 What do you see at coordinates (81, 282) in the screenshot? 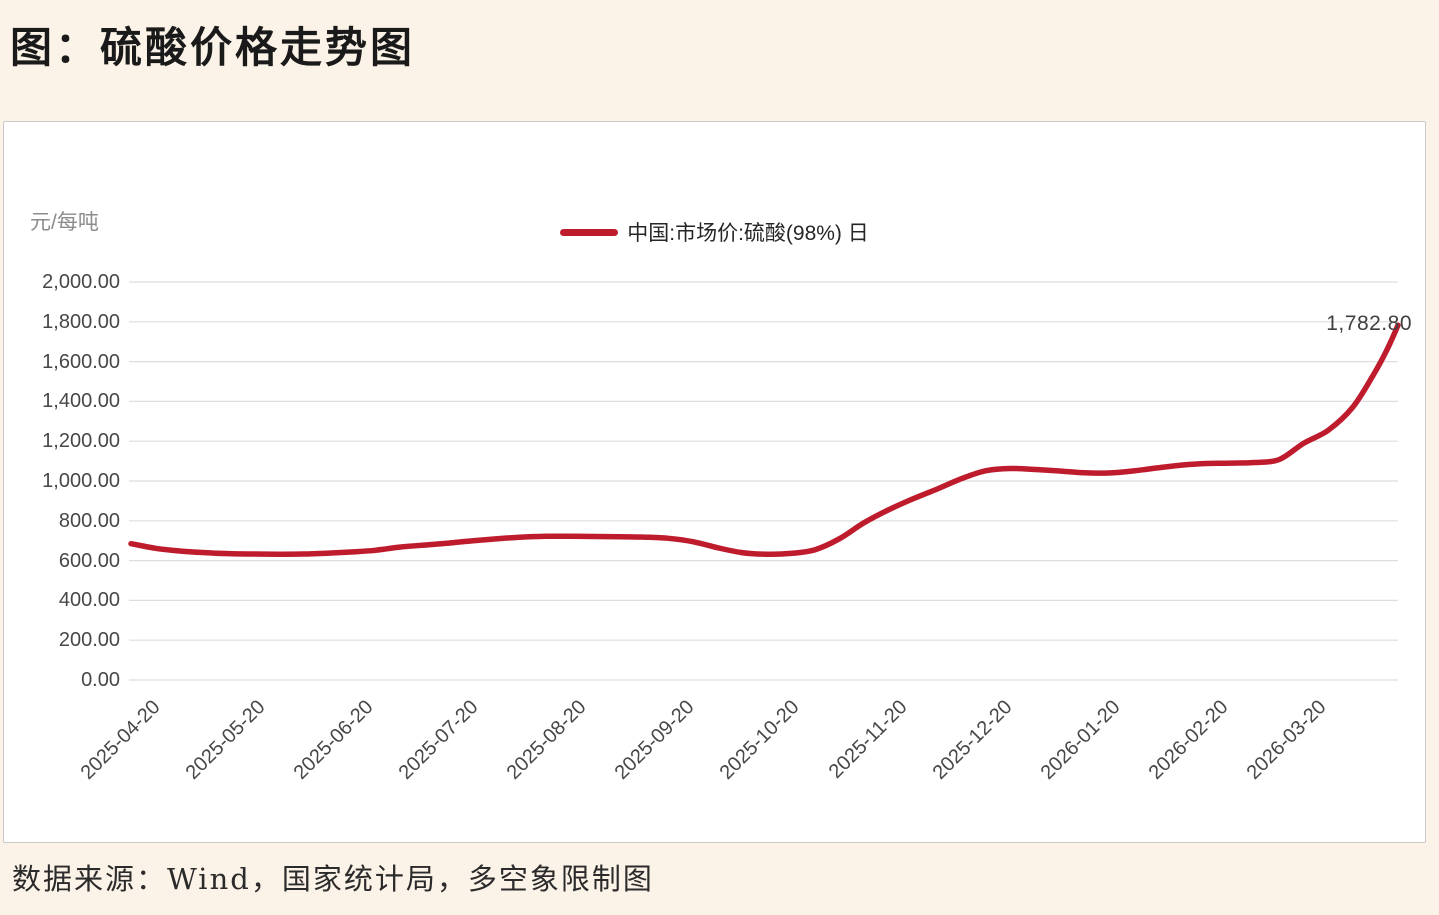
I see `y-axis-tick-label: 2,000.00` at bounding box center [81, 282].